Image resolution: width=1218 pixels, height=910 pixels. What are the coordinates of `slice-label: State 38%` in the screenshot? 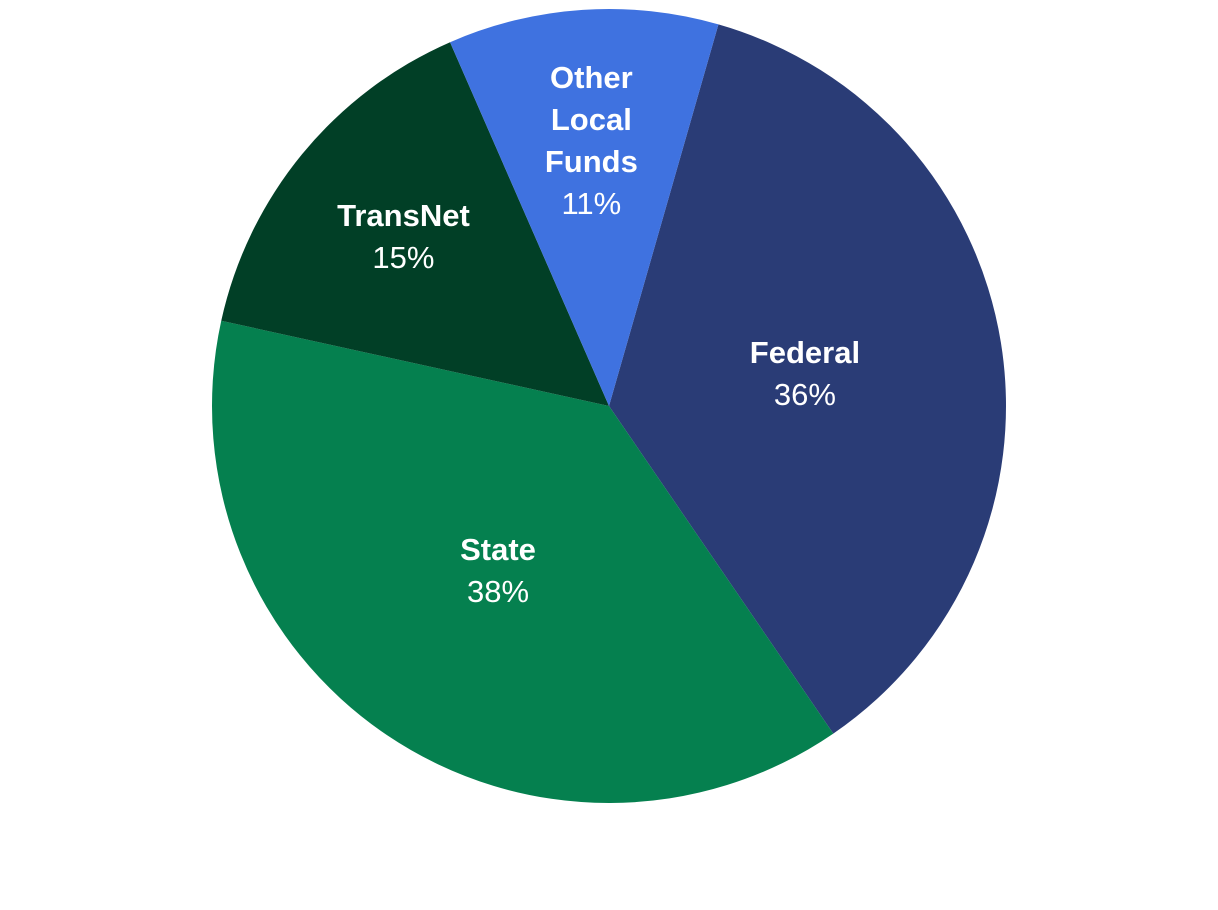 It's located at (498, 571).